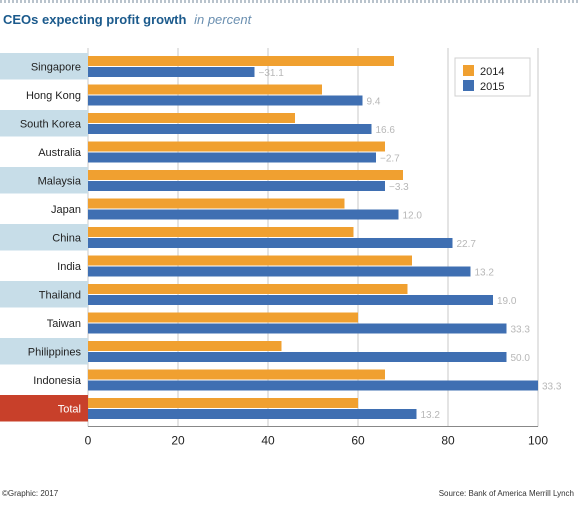 The width and height of the screenshot is (578, 506). I want to click on bar-2015-australia, so click(232, 157).